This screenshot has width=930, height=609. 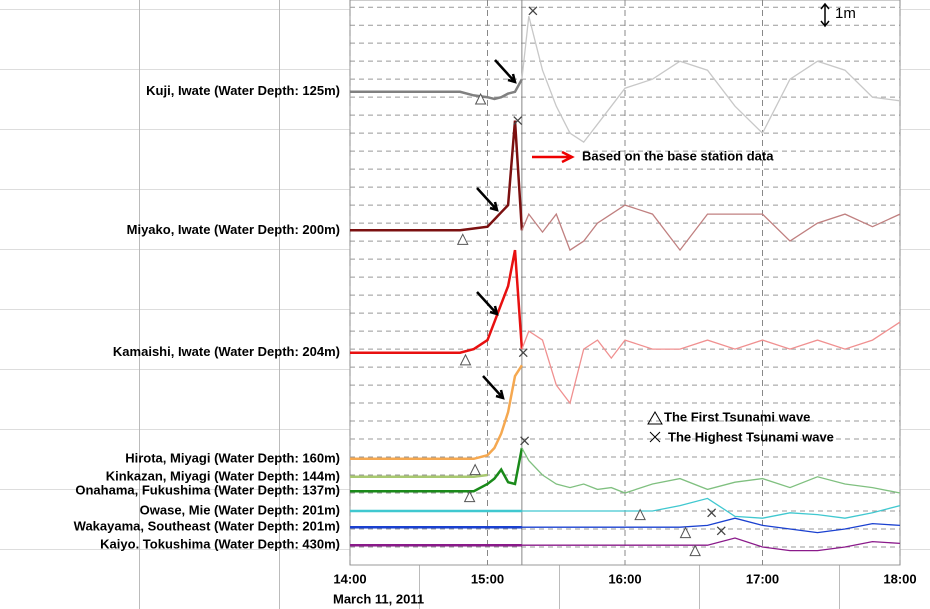 I want to click on legend-first: The First Tsunami wave, so click(x=737, y=416).